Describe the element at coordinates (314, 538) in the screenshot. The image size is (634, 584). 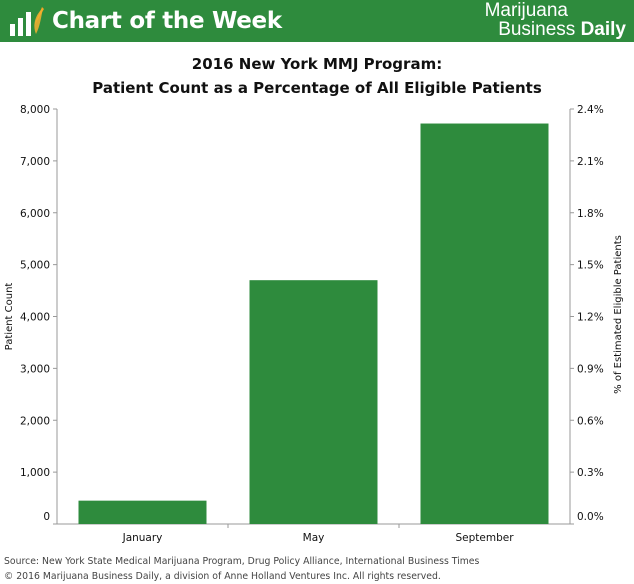
I see `x-tick-label: May` at that location.